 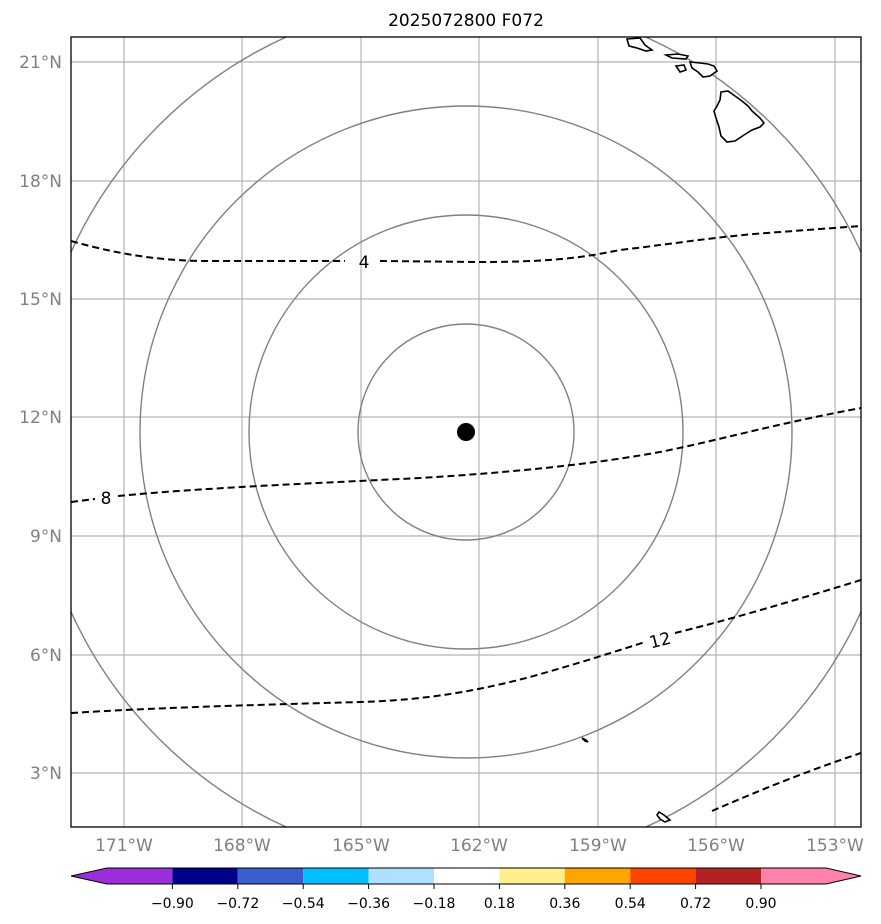 What do you see at coordinates (499, 904) in the screenshot?
I see `colorbar-tick-label: 0.18` at bounding box center [499, 904].